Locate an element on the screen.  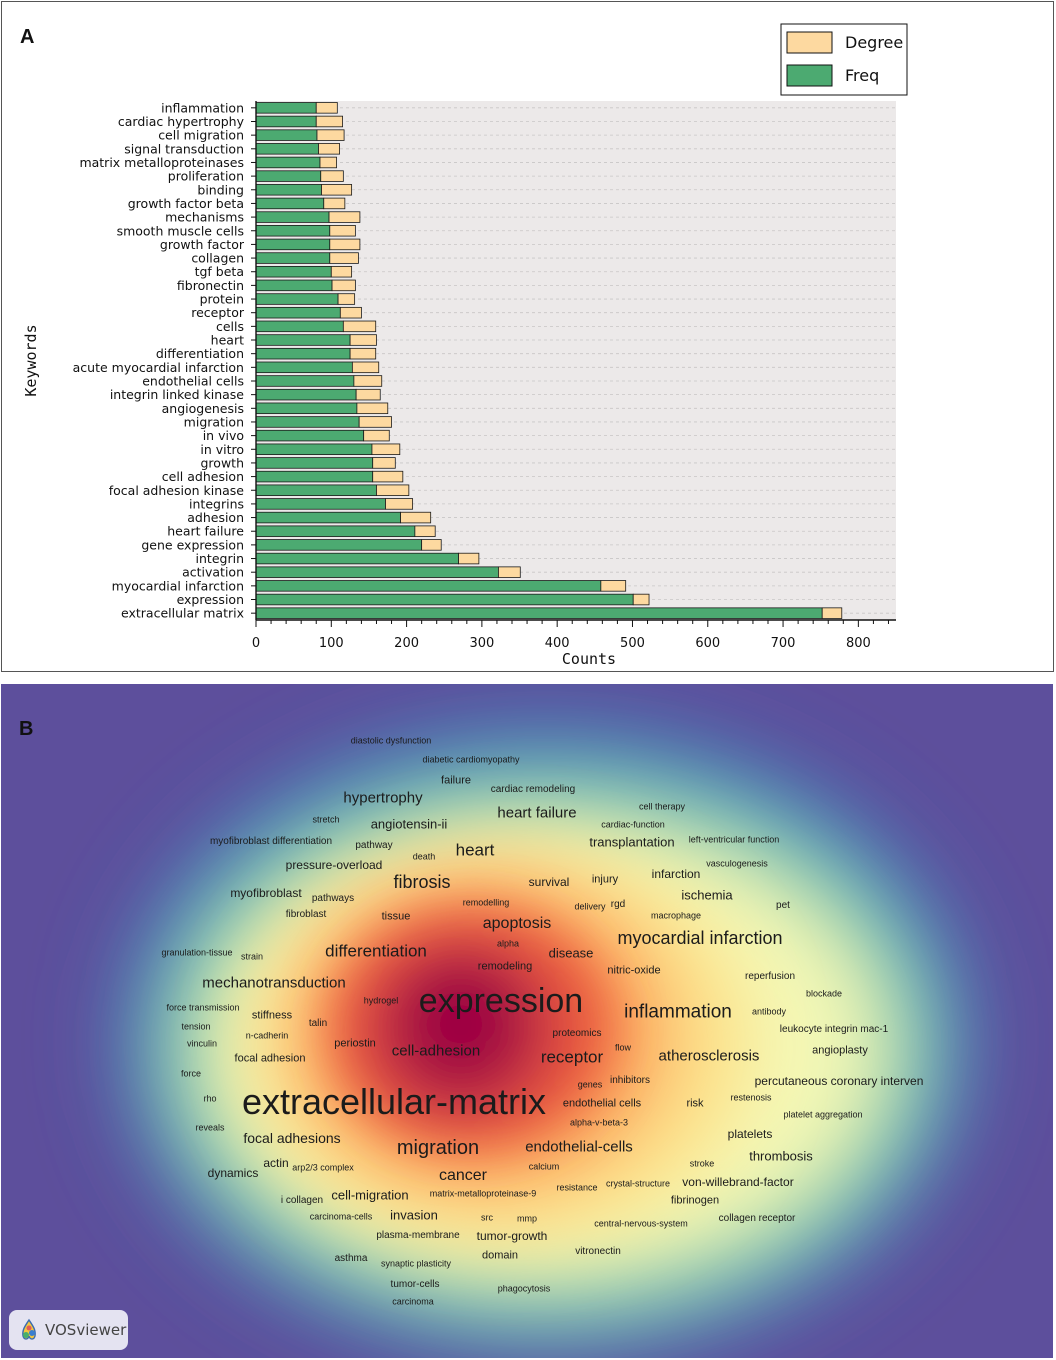
keyword-label: proteomics is located at coordinates (577, 1033).